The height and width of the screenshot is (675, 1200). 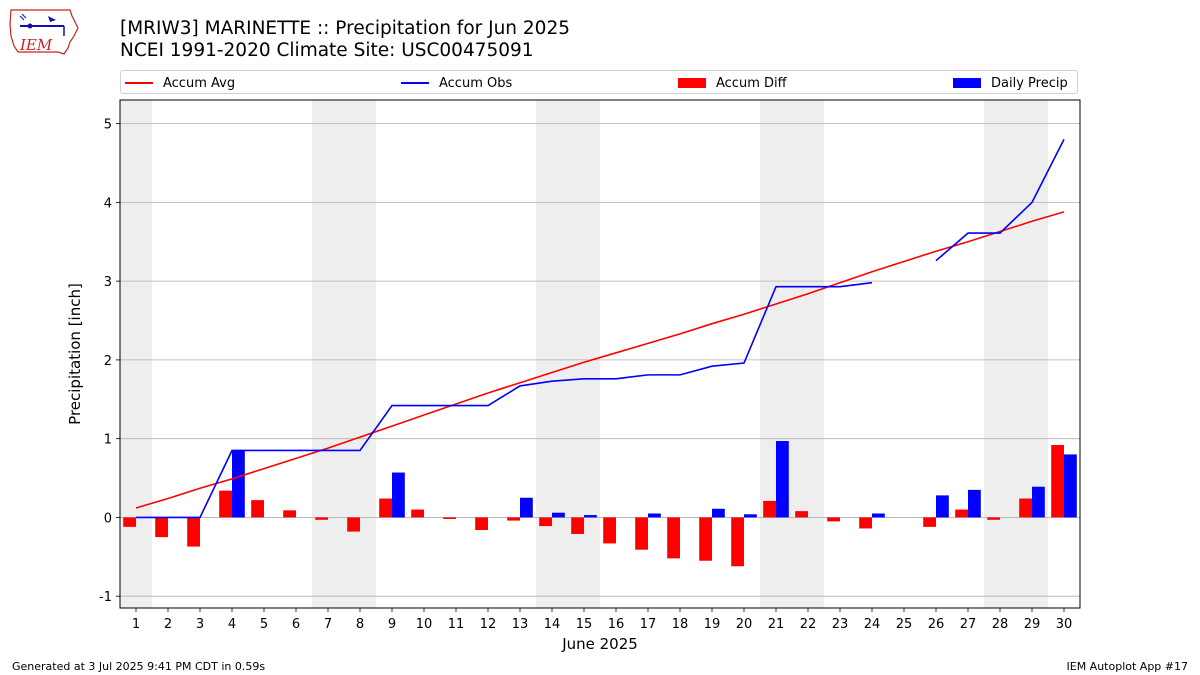 What do you see at coordinates (968, 624) in the screenshot?
I see `x-tick-label: 27` at bounding box center [968, 624].